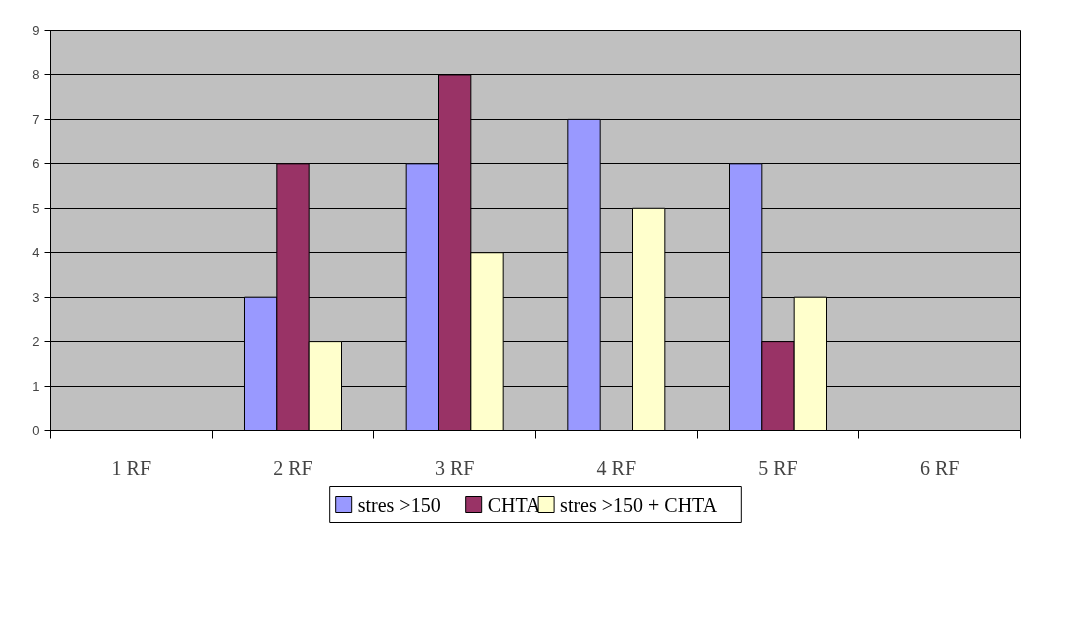 This screenshot has width=1086, height=628. What do you see at coordinates (36, 164) in the screenshot?
I see `y-tick-label: 6` at bounding box center [36, 164].